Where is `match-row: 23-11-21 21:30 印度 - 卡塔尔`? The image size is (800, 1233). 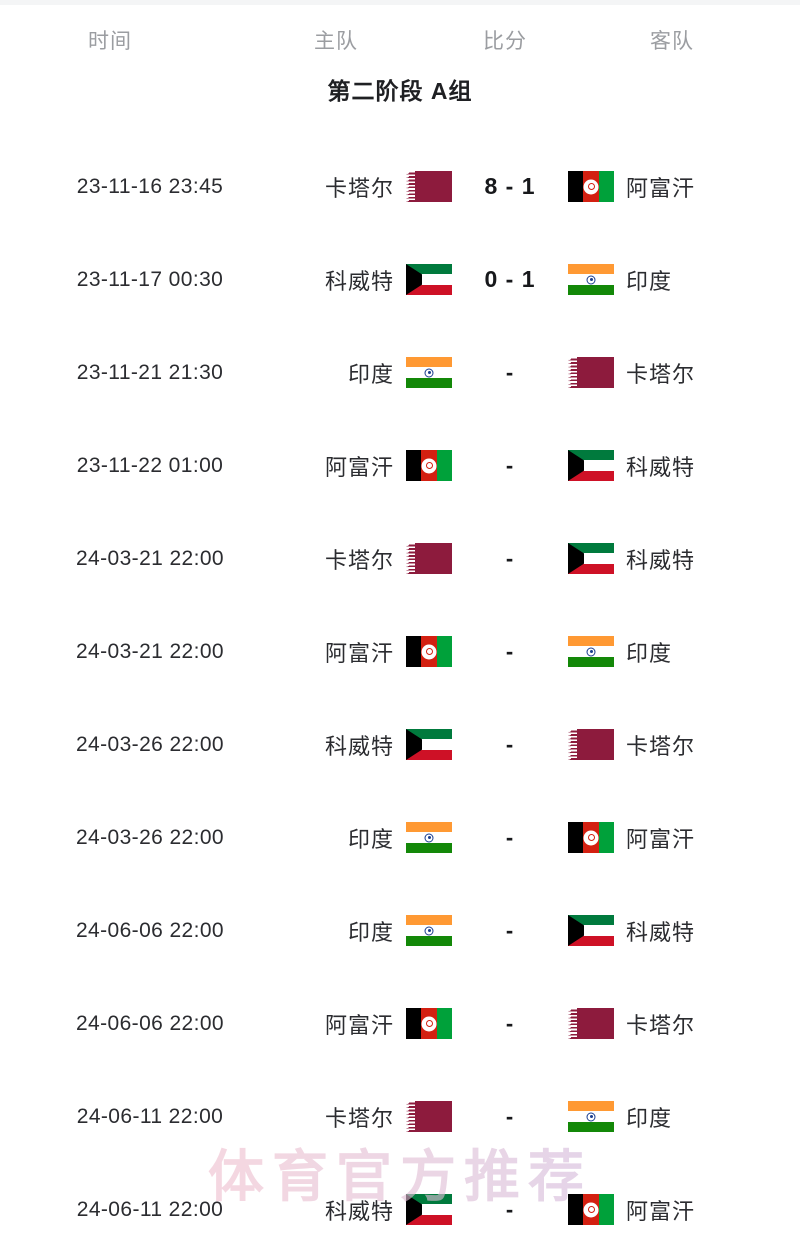
match-row: 23-11-21 21:30 印度 - 卡塔尔 is located at coordinates (400, 372).